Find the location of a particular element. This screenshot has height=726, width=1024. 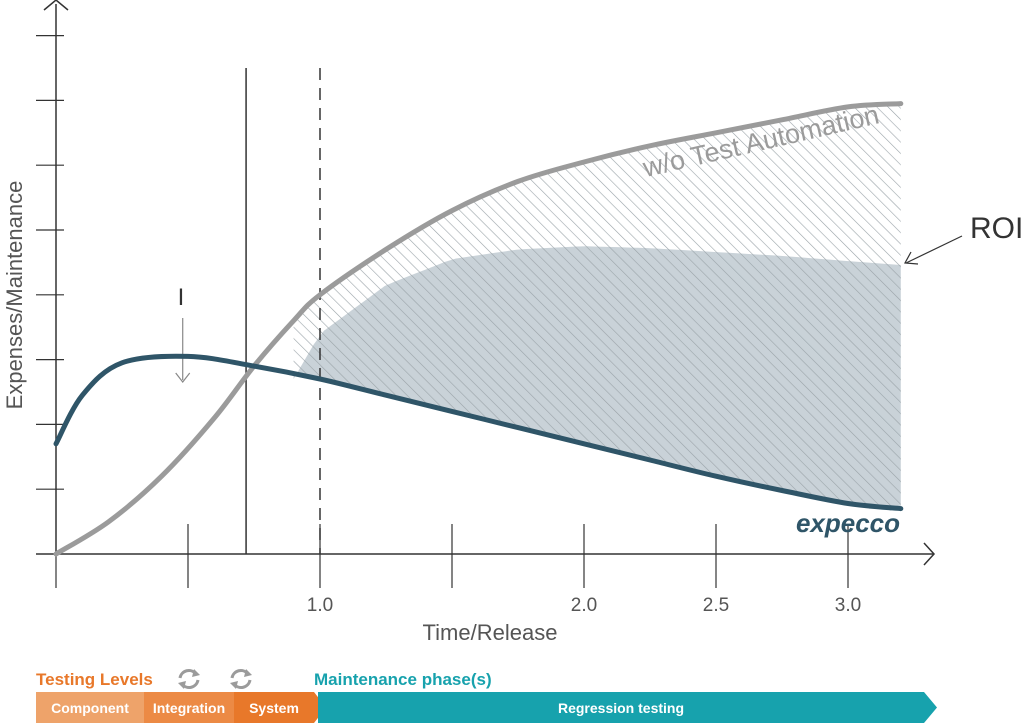

arrow-label: I is located at coordinates (181, 297).